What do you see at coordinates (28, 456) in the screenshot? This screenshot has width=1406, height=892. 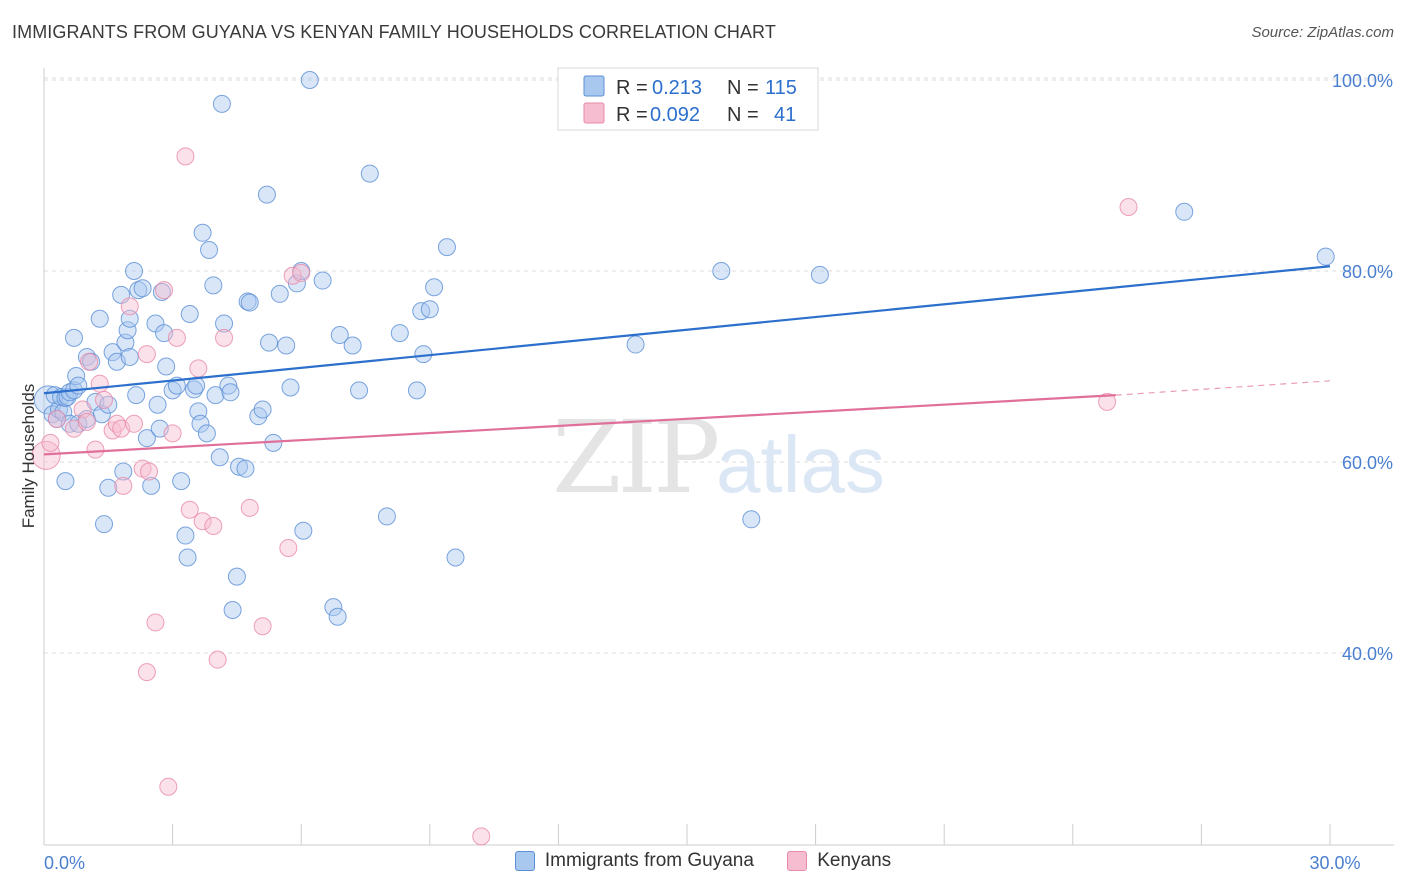 I see `y-axis-label: Family Households` at bounding box center [28, 456].